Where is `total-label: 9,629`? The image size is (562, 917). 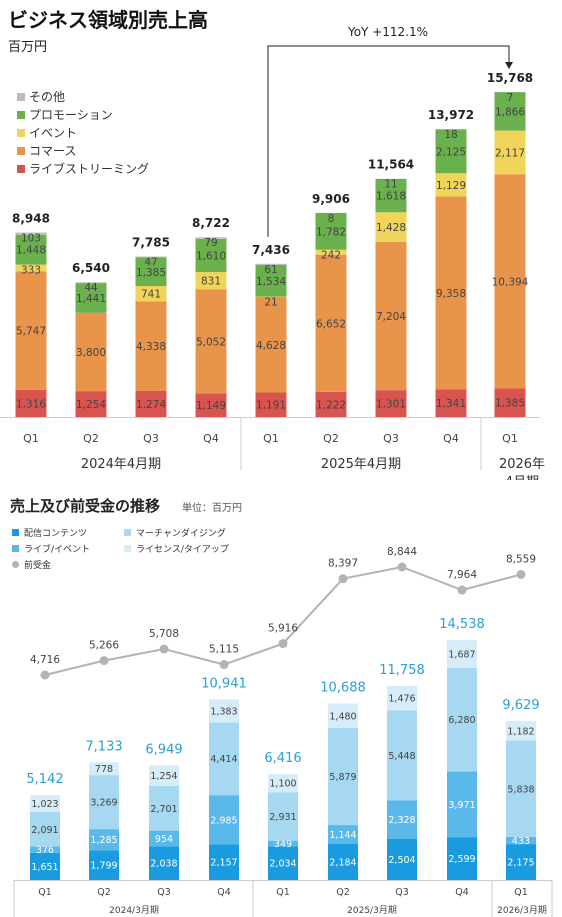 total-label: 9,629 is located at coordinates (520, 705).